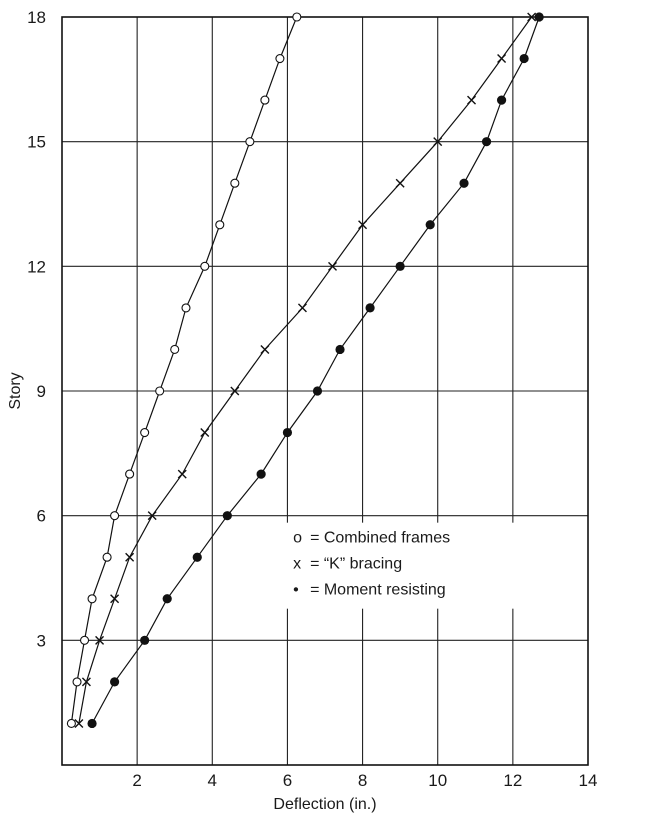 The width and height of the screenshot is (672, 829). Describe the element at coordinates (380, 538) in the screenshot. I see `legend-label-combined-frames: = Combined frames` at that location.